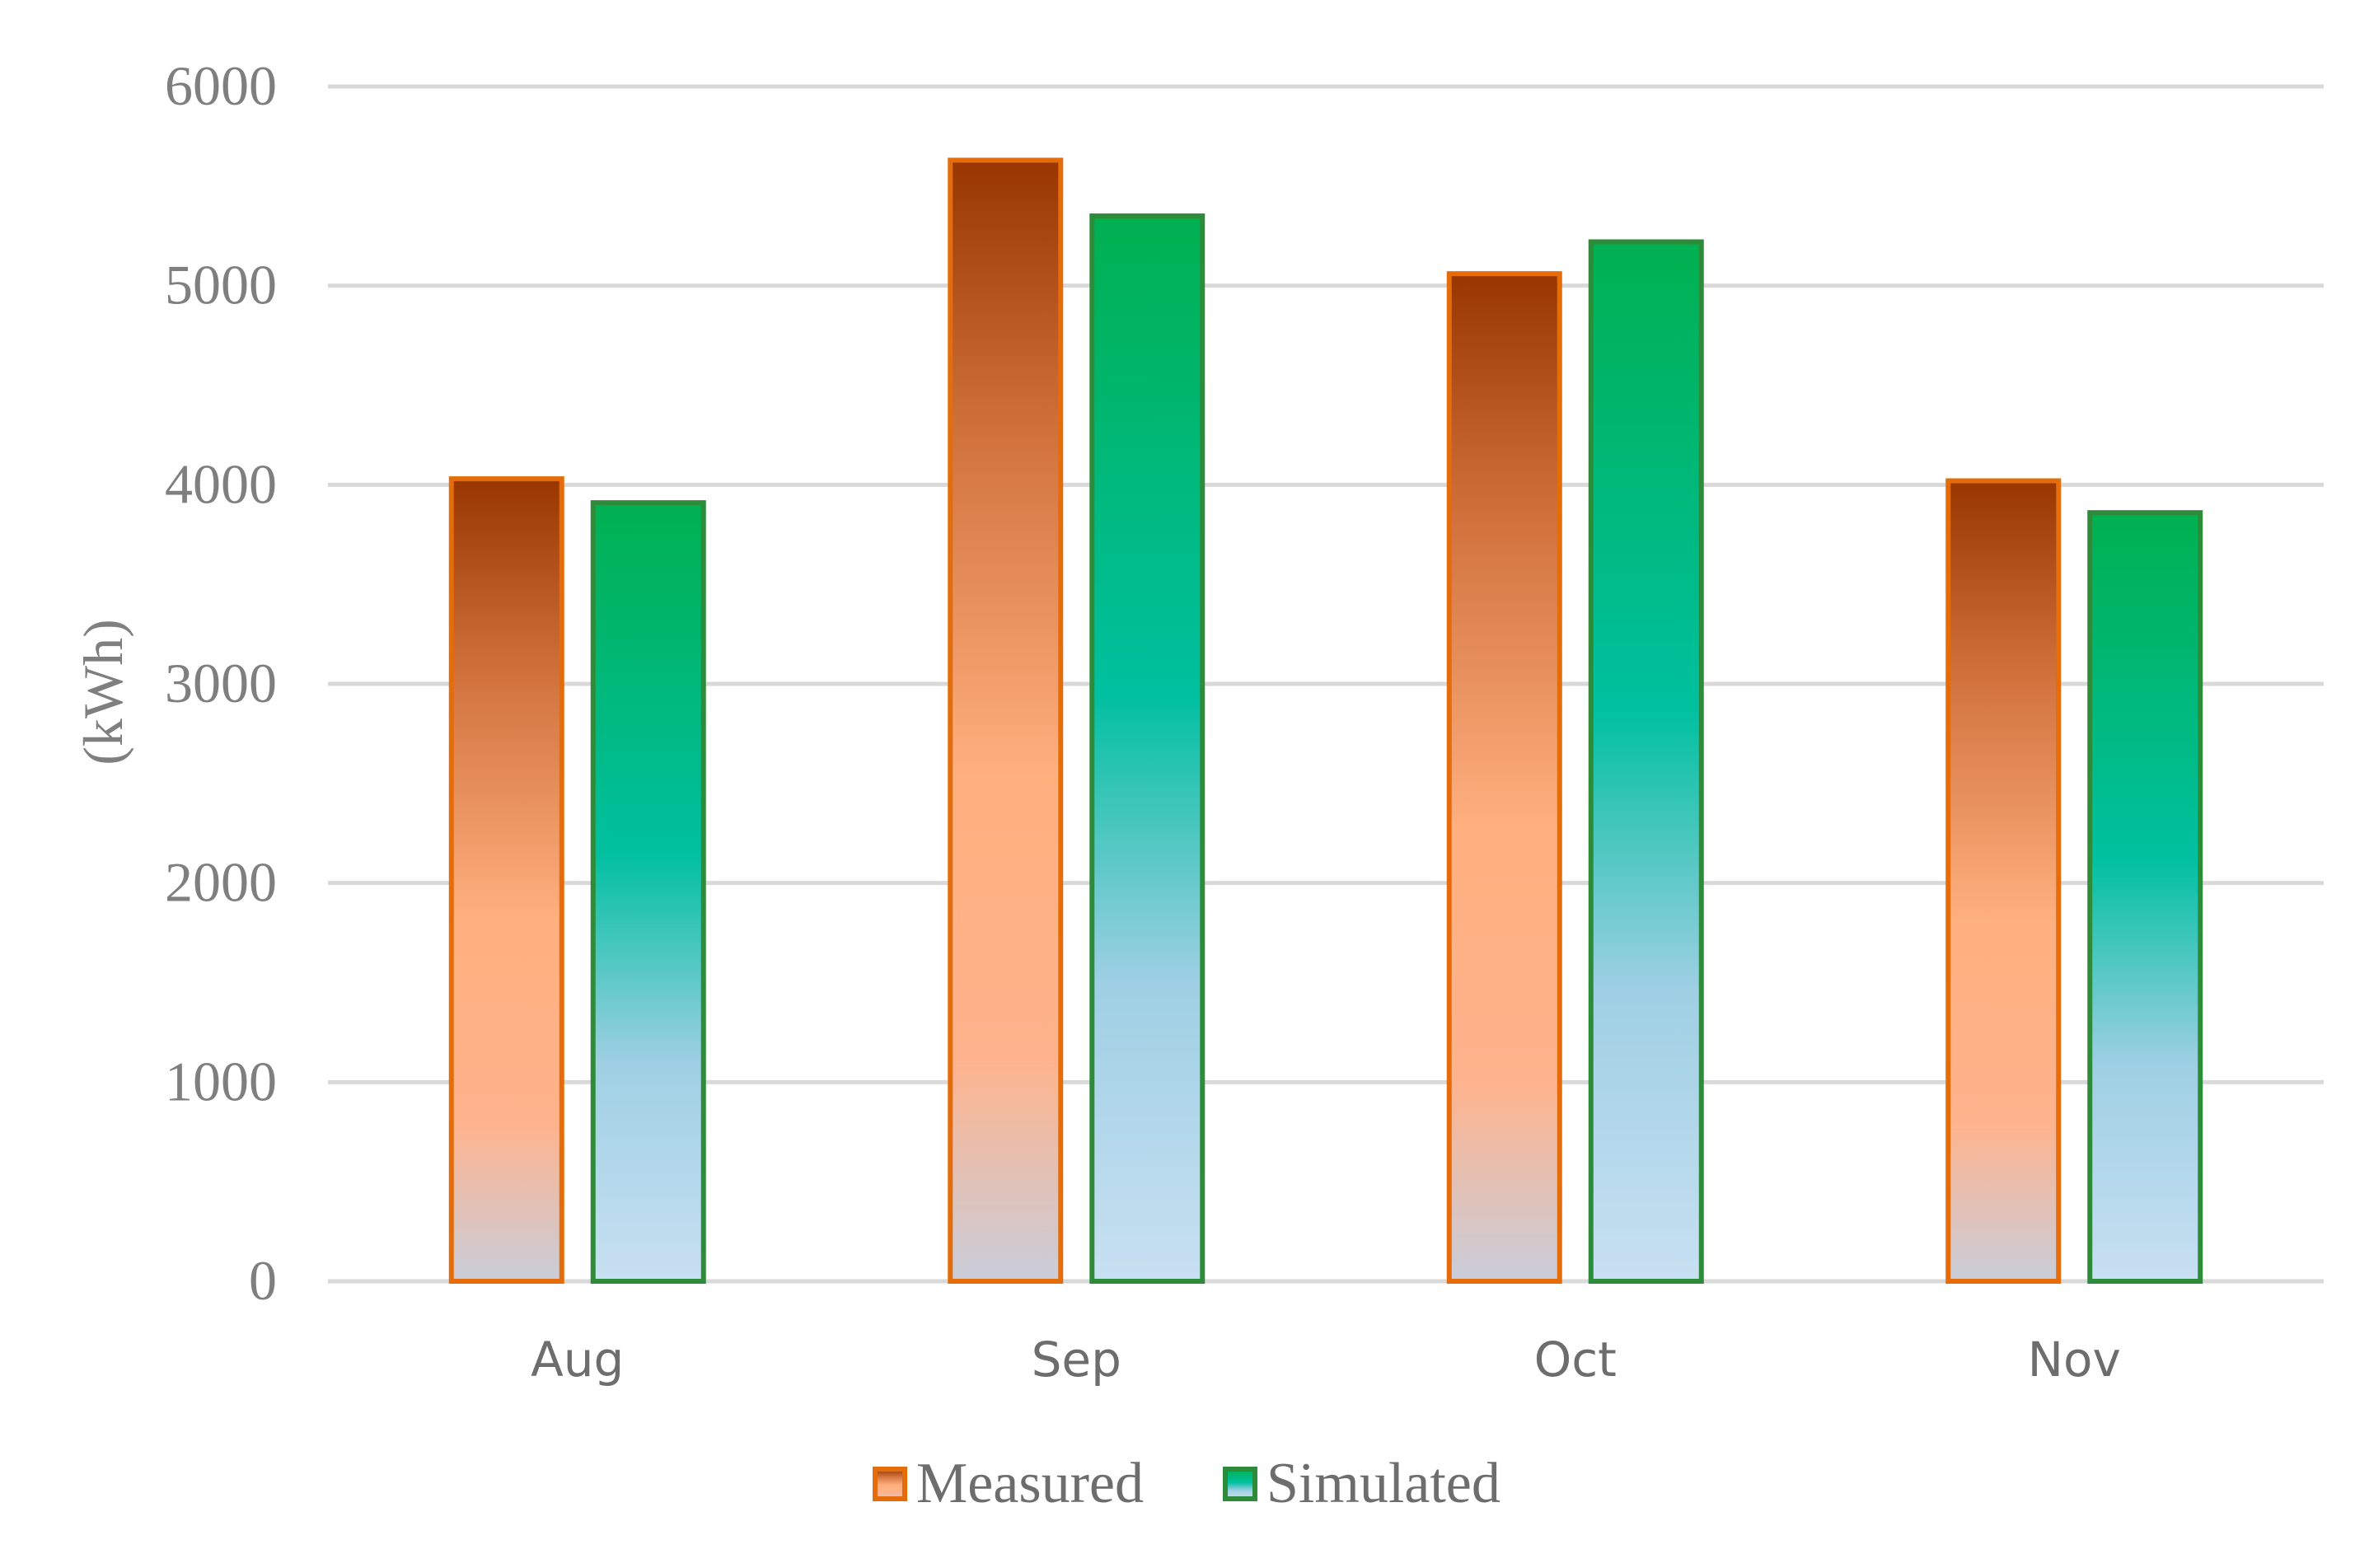  What do you see at coordinates (221, 85) in the screenshot?
I see `y-tick-label: 6000` at bounding box center [221, 85].